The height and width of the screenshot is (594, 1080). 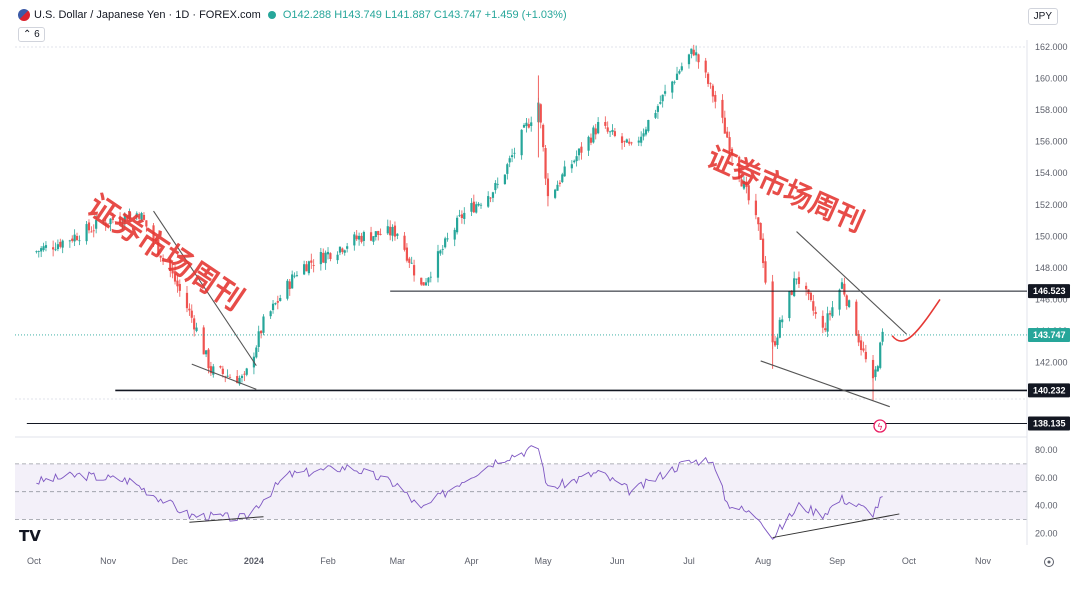 I want to click on settings-icon, so click(x=1049, y=562).